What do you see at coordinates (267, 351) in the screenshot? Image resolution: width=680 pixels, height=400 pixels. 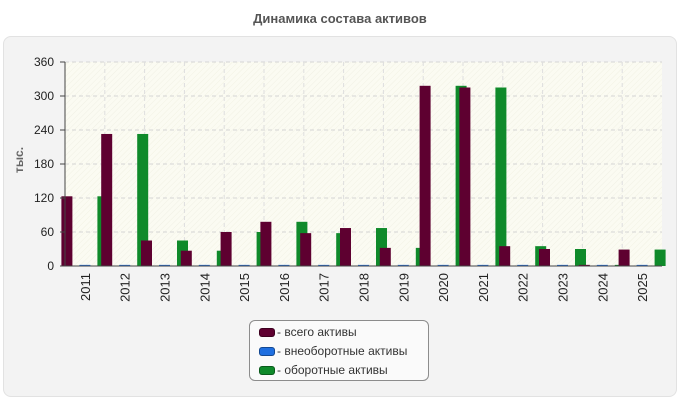 I see `legend-swatch-noncurrent` at bounding box center [267, 351].